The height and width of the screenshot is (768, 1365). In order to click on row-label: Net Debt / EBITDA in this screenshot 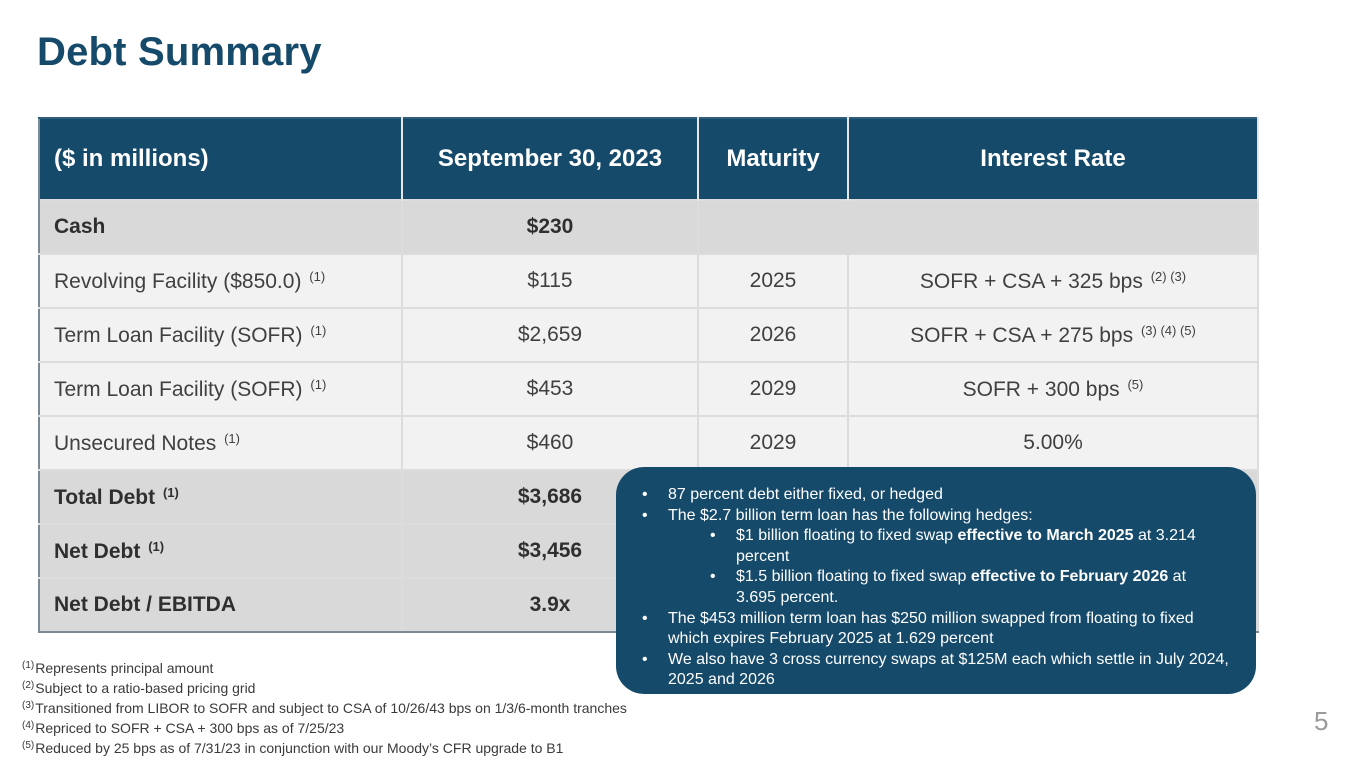, I will do `click(220, 605)`.